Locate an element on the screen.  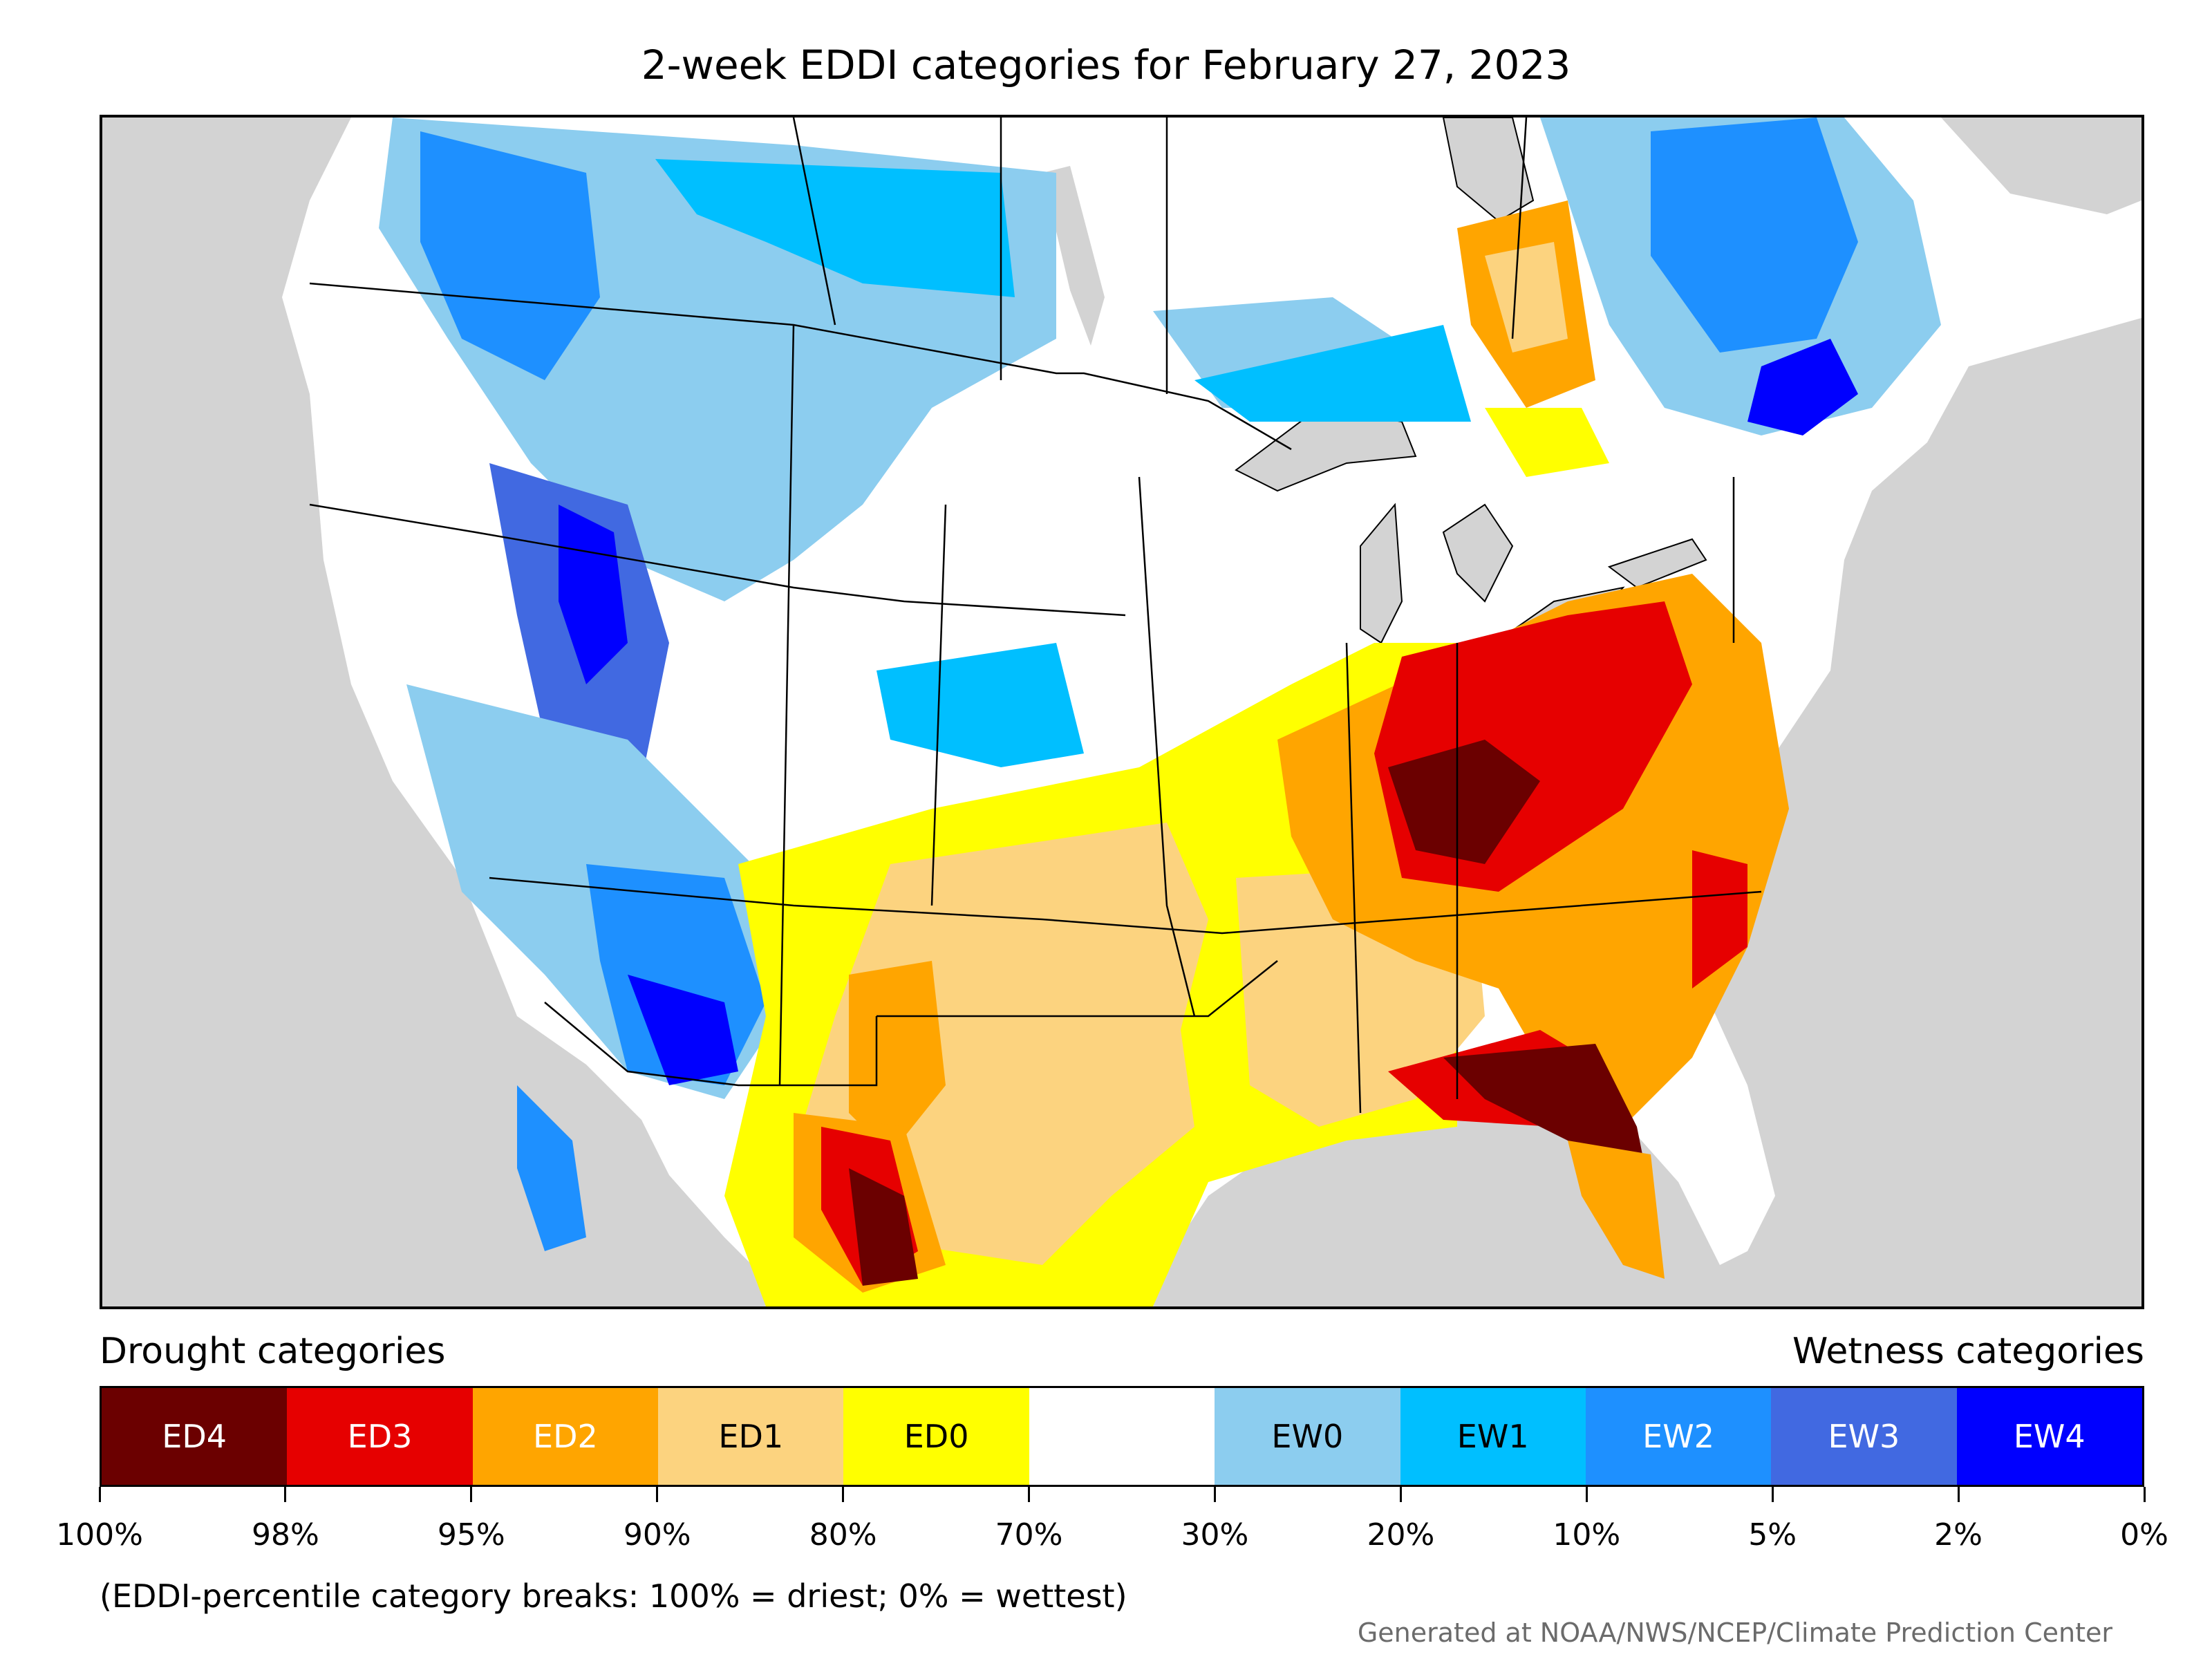
category-swatch: ED3 is located at coordinates (380, 1436).